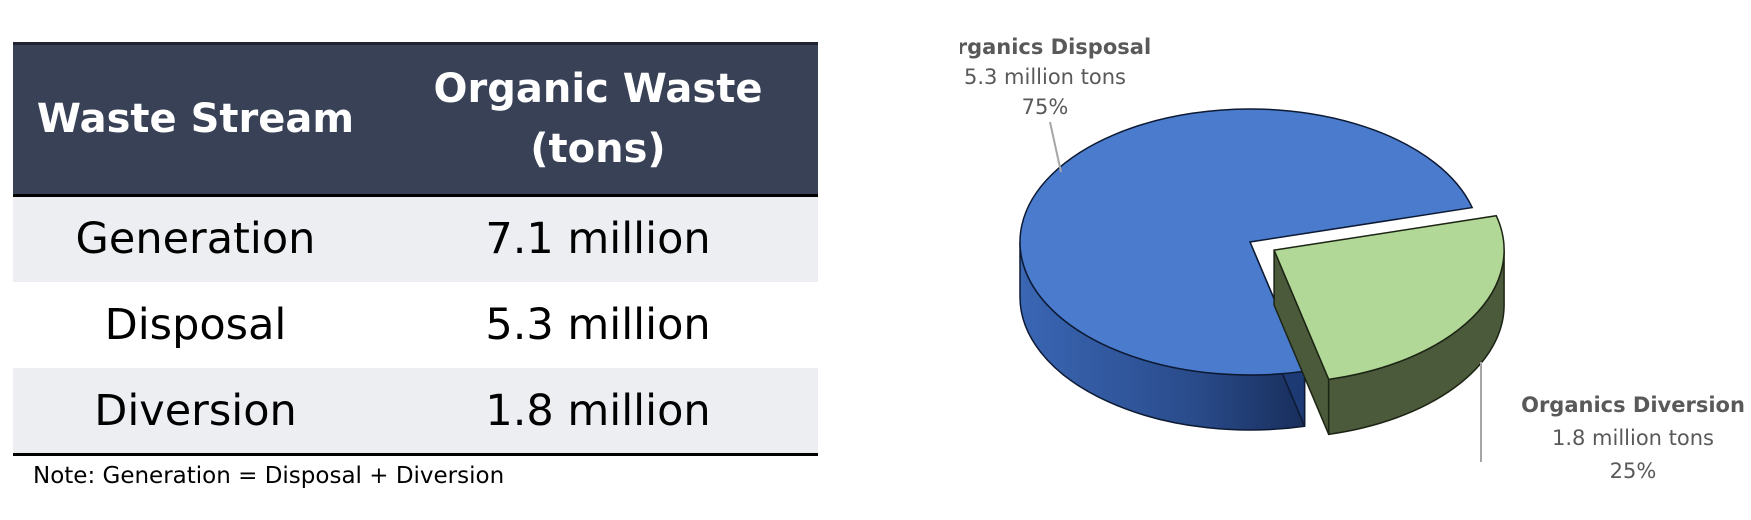 The image size is (1751, 520). I want to click on cell-tons: 1.8 million, so click(598, 411).